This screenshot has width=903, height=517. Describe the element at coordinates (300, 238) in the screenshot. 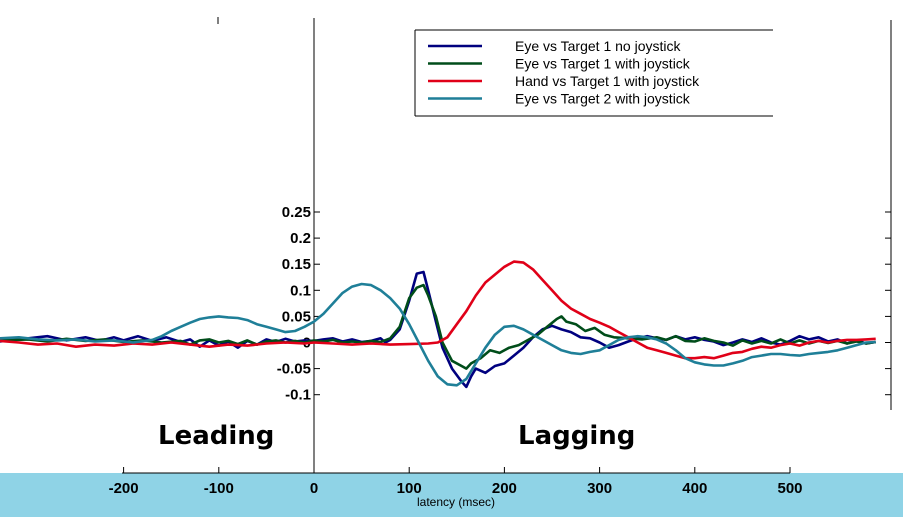

I see `y-tick-label: 0.2` at that location.